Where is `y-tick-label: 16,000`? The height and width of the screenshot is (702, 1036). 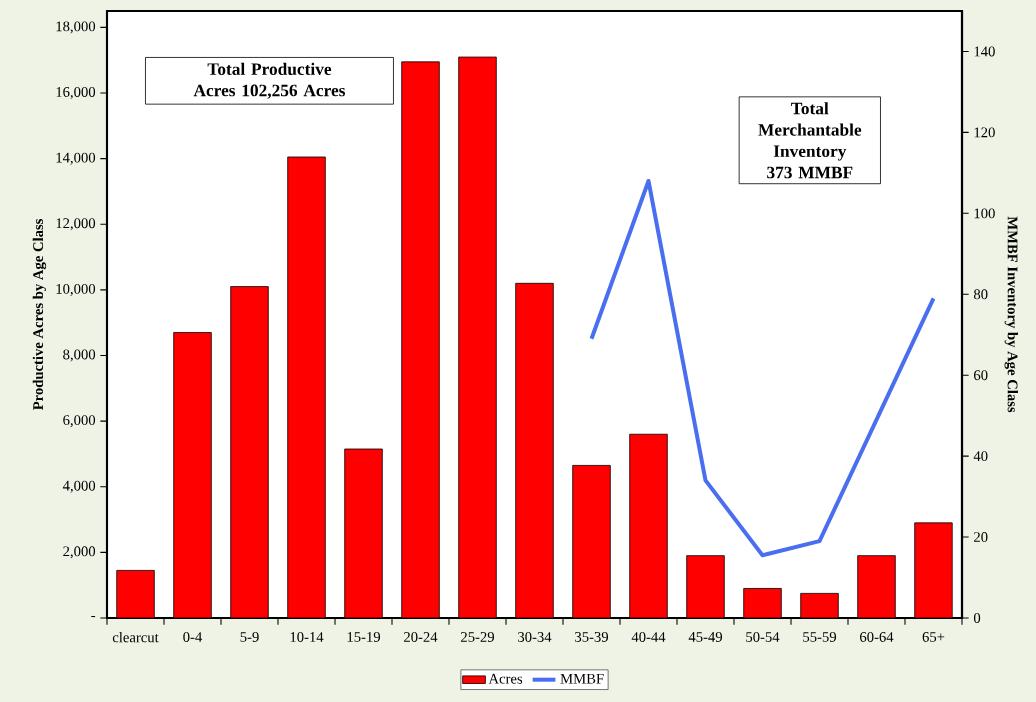
y-tick-label: 16,000 is located at coordinates (76, 93).